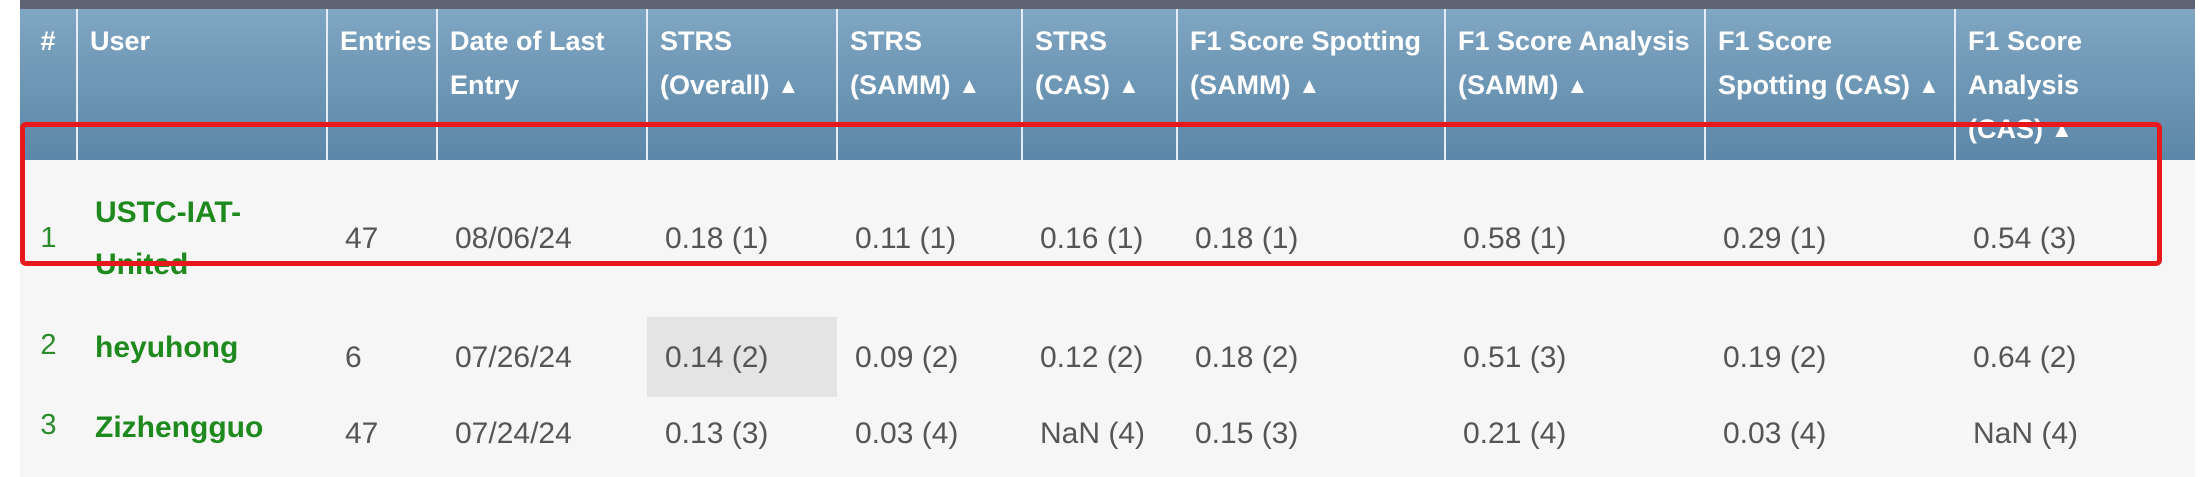  What do you see at coordinates (382, 84) in the screenshot?
I see `column-header-entries: Entries` at bounding box center [382, 84].